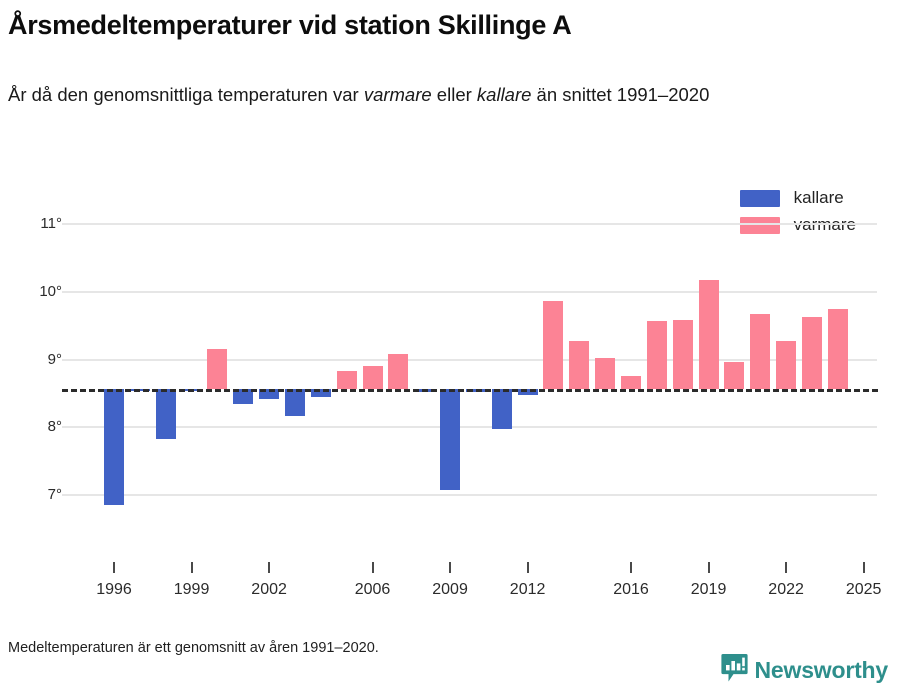 This screenshot has width=900, height=700. Describe the element at coordinates (114, 567) in the screenshot. I see `x-axis-tick-1996` at that location.